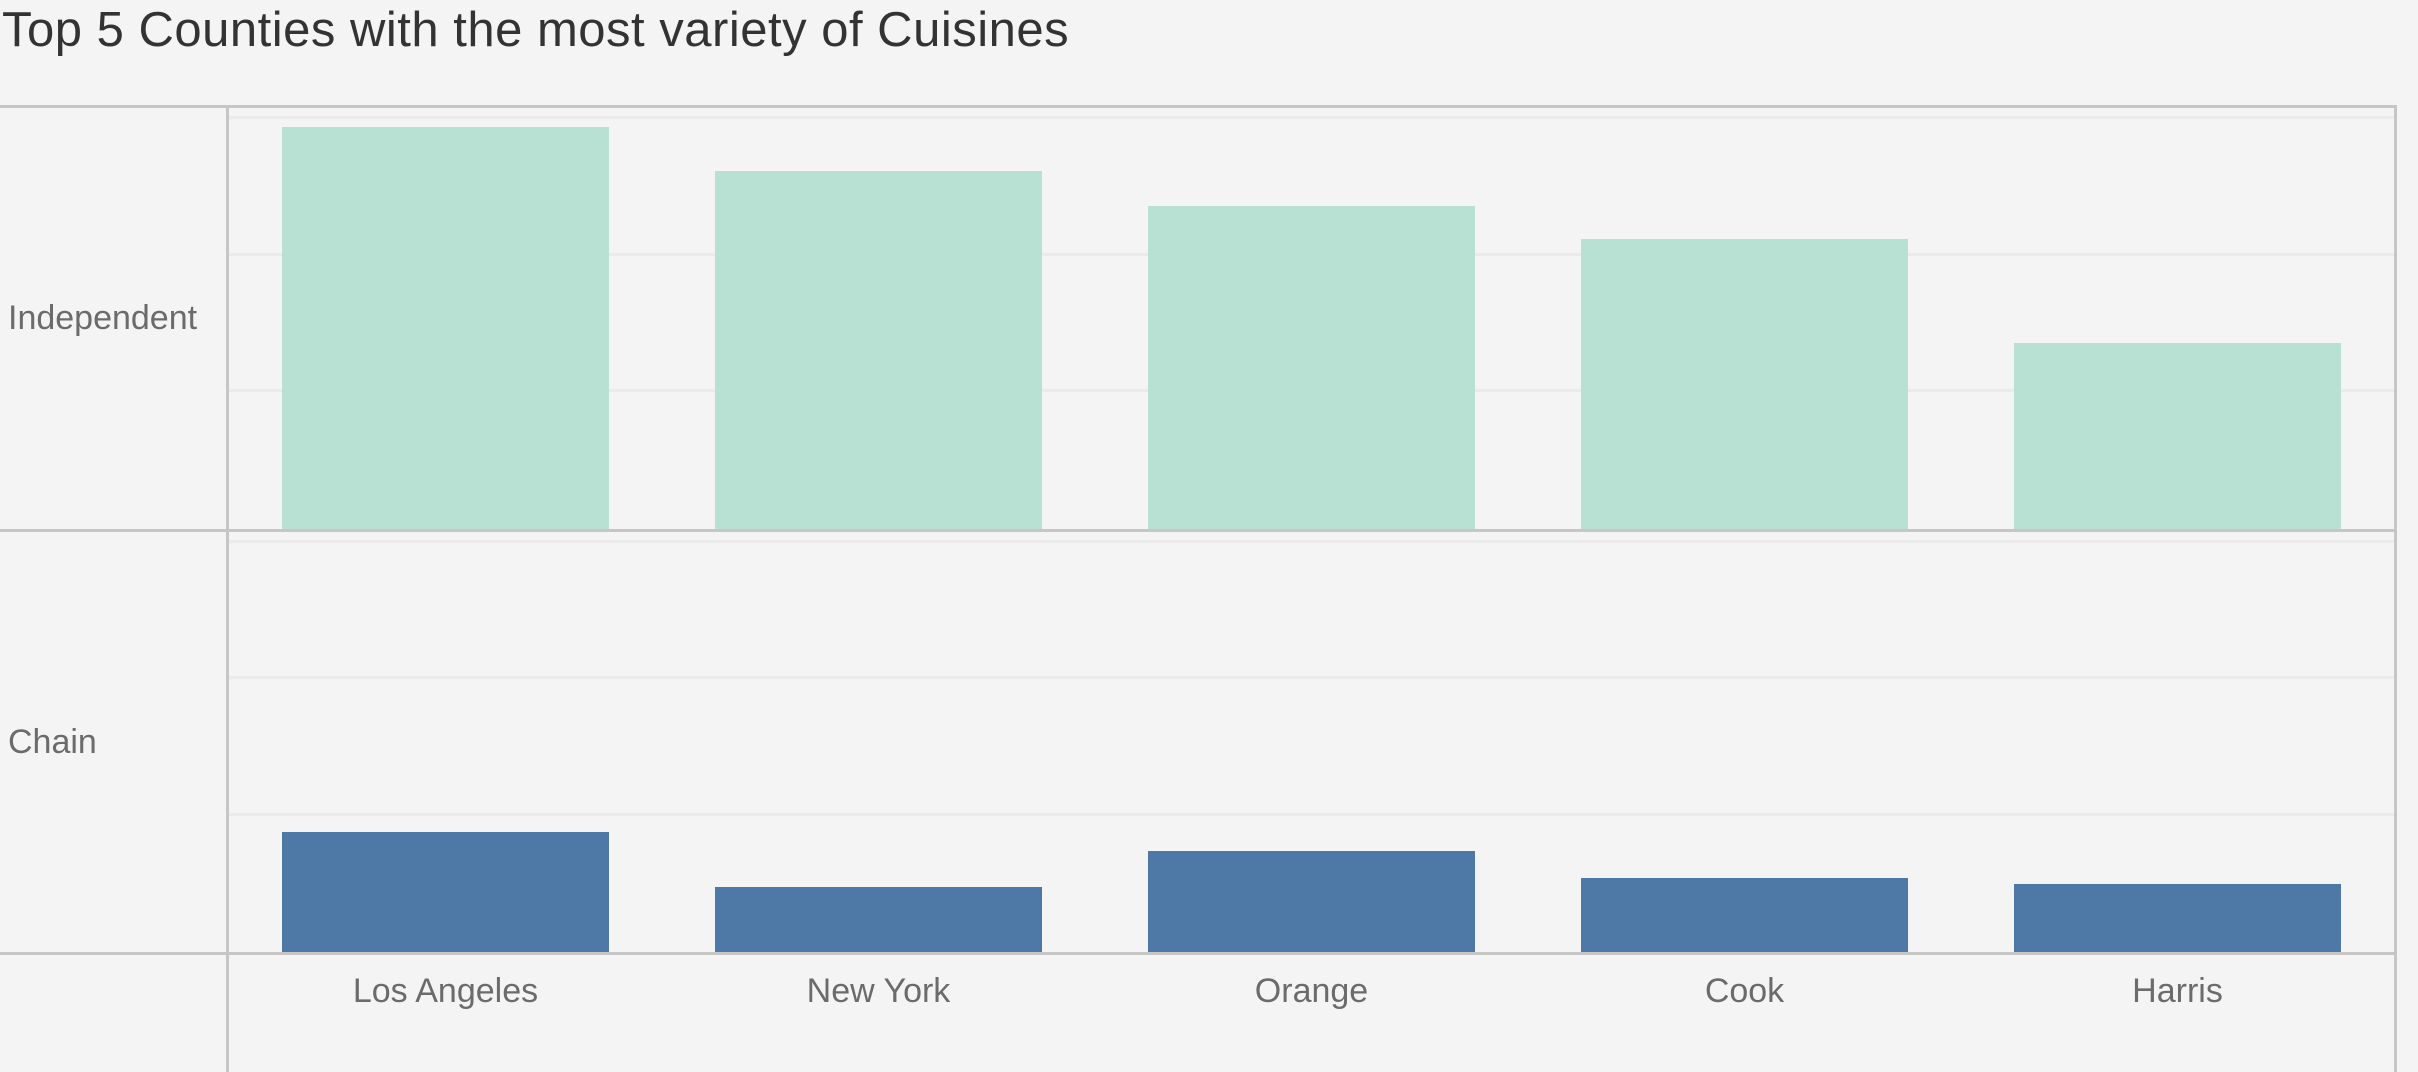 This screenshot has width=2418, height=1072. I want to click on facet-divider-line, so click(1198, 530).